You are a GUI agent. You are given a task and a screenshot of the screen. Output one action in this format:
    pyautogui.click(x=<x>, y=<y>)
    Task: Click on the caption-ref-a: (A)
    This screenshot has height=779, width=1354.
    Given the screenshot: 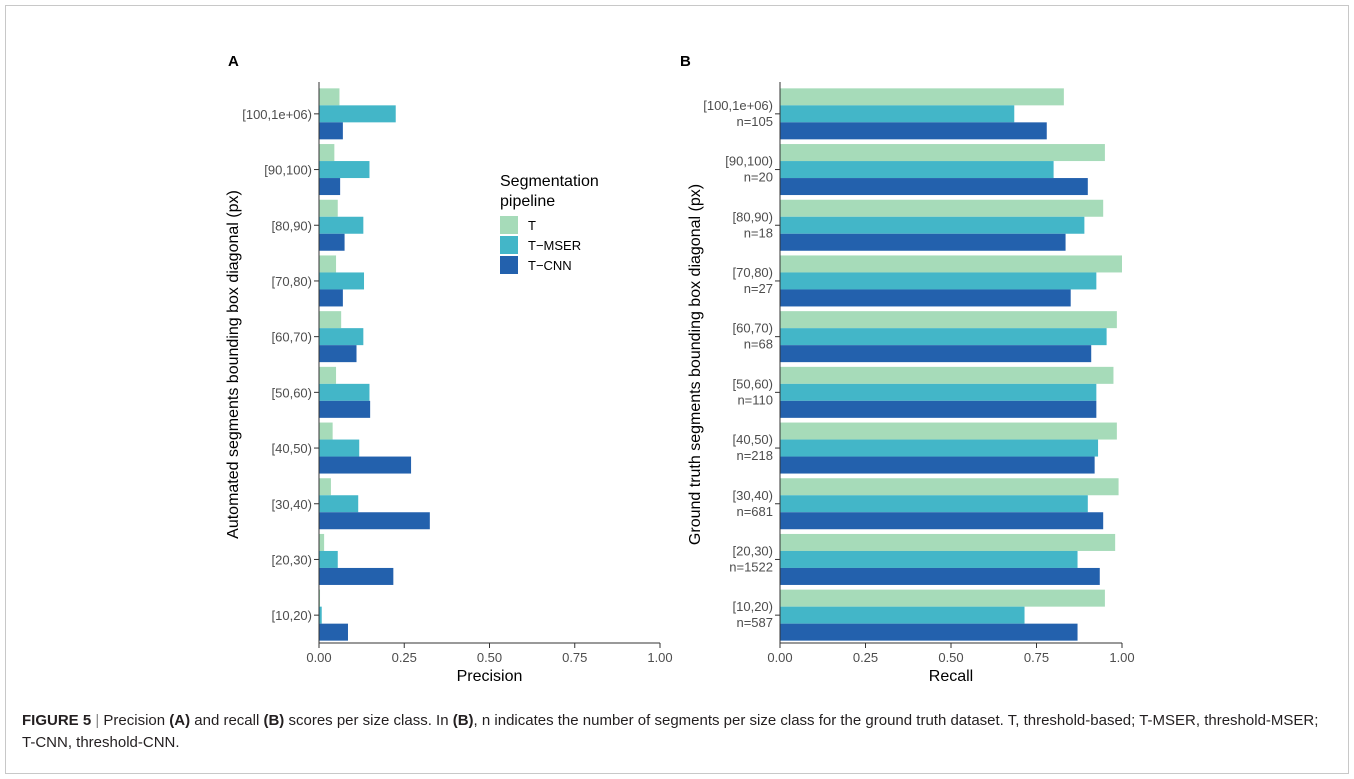 What is the action you would take?
    pyautogui.click(x=180, y=720)
    